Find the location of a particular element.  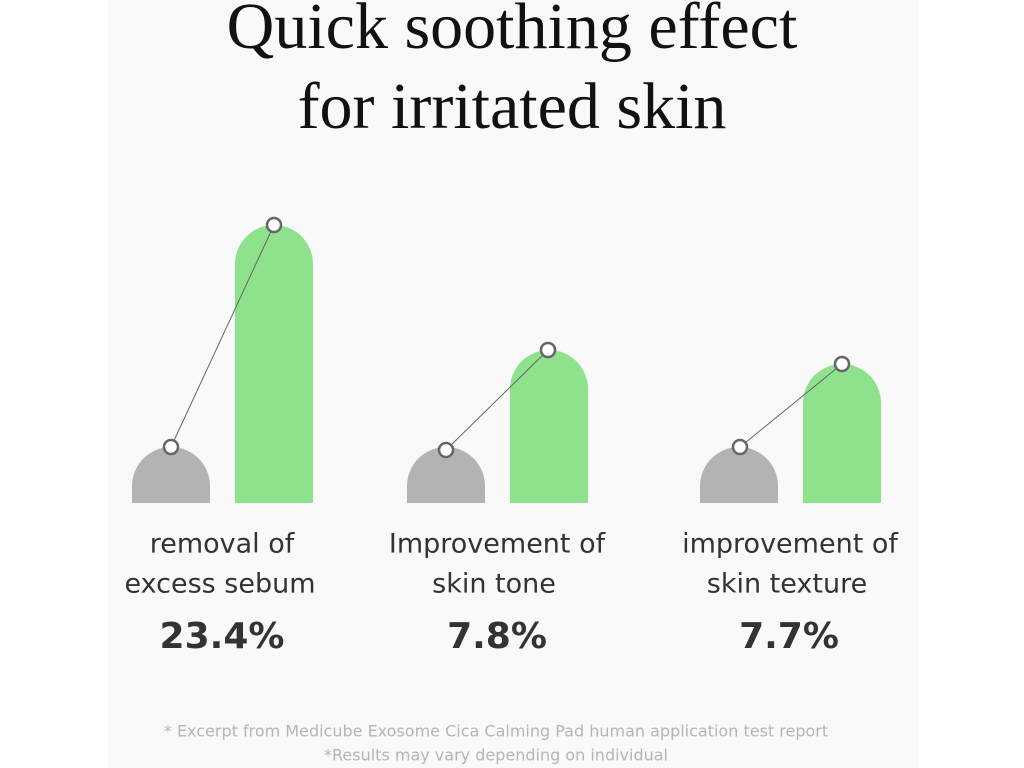

item-label: skin tone is located at coordinates (494, 584).